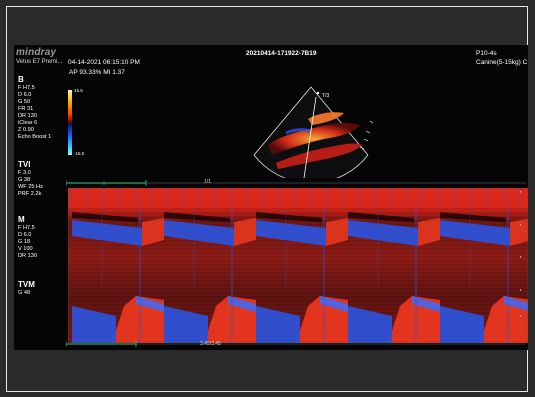 Image resolution: width=535 pixels, height=397 pixels. Describe the element at coordinates (35, 137) in the screenshot. I see `param-line: Echo Boost 1` at that location.